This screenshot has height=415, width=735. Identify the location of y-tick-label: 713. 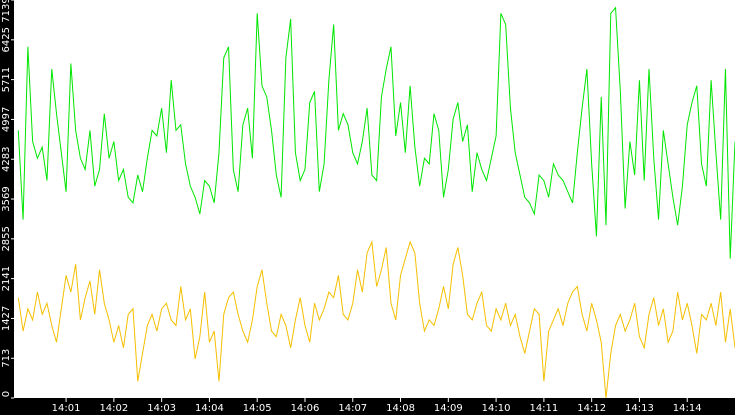
(6, 358).